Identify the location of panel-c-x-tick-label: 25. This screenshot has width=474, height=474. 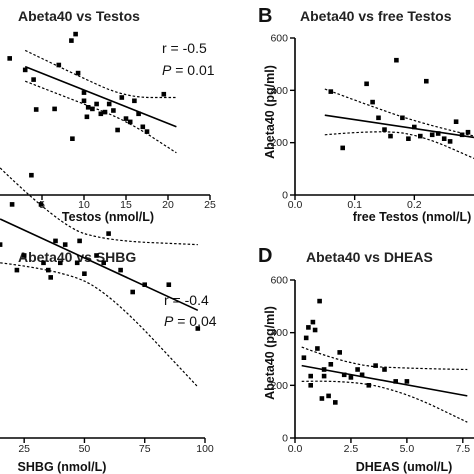
(24, 449).